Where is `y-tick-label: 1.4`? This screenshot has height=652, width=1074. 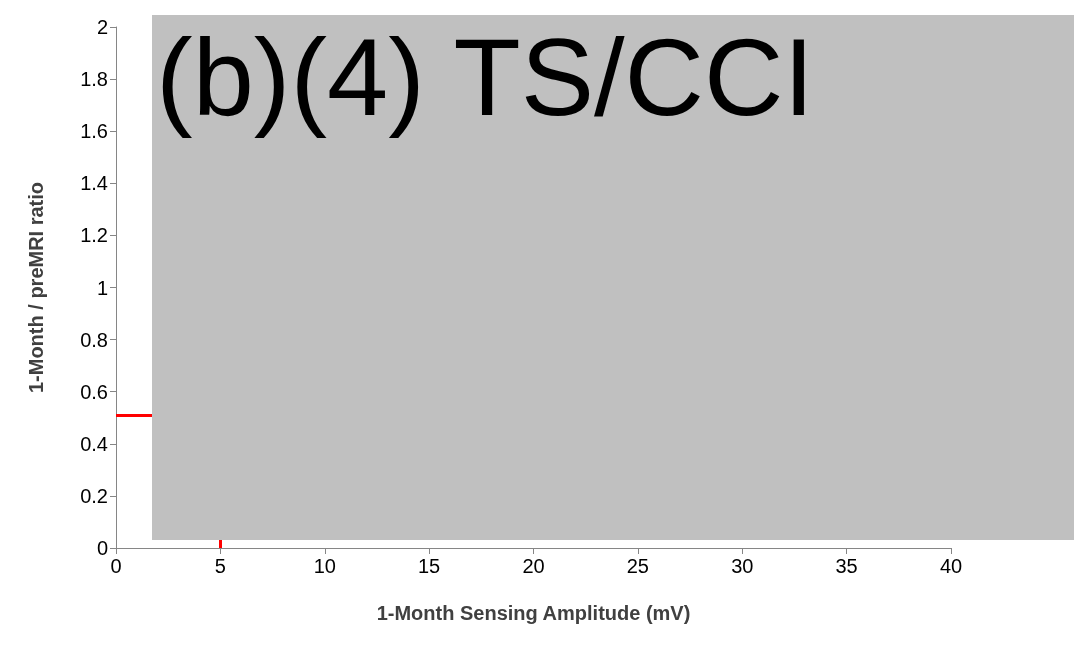 y-tick-label: 1.4 is located at coordinates (94, 183).